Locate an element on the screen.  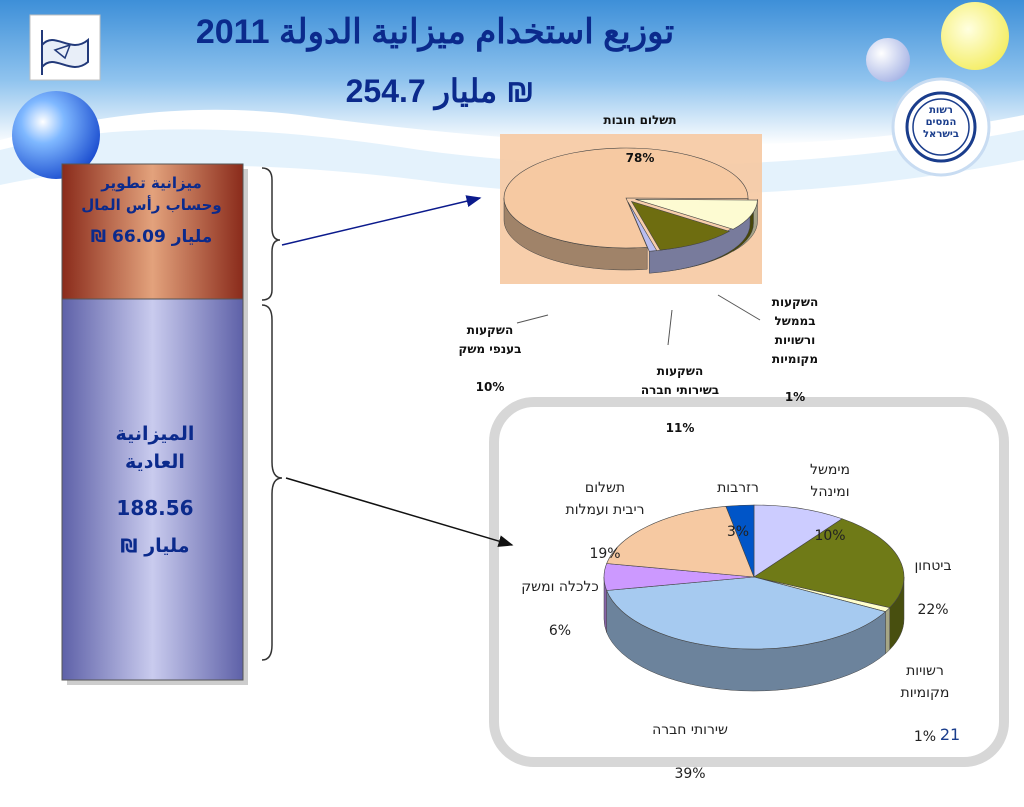
bottom-label-governance: מימשל ומינהל 10% is located at coordinates (830, 503).